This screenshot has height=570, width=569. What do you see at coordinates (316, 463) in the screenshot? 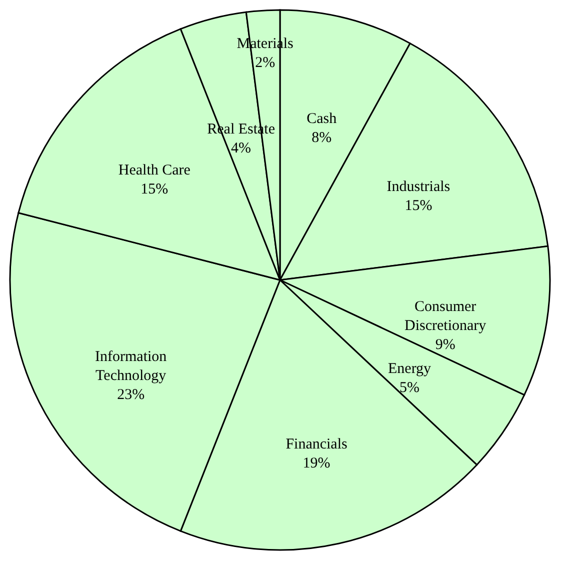
I see `data-label: 19%` at bounding box center [316, 463].